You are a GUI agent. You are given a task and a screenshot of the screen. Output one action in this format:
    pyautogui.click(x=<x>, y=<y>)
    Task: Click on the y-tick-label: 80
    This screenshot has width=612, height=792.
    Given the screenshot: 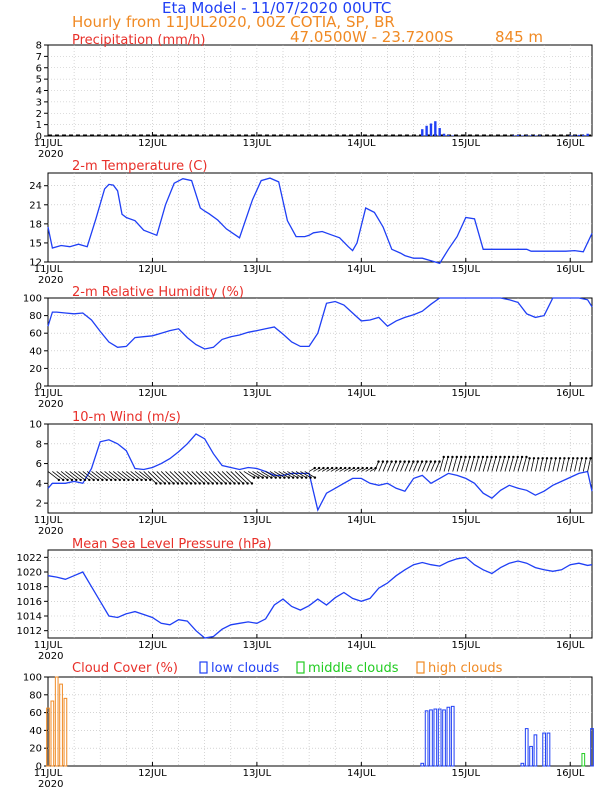 What is the action you would take?
    pyautogui.click(x=35, y=316)
    